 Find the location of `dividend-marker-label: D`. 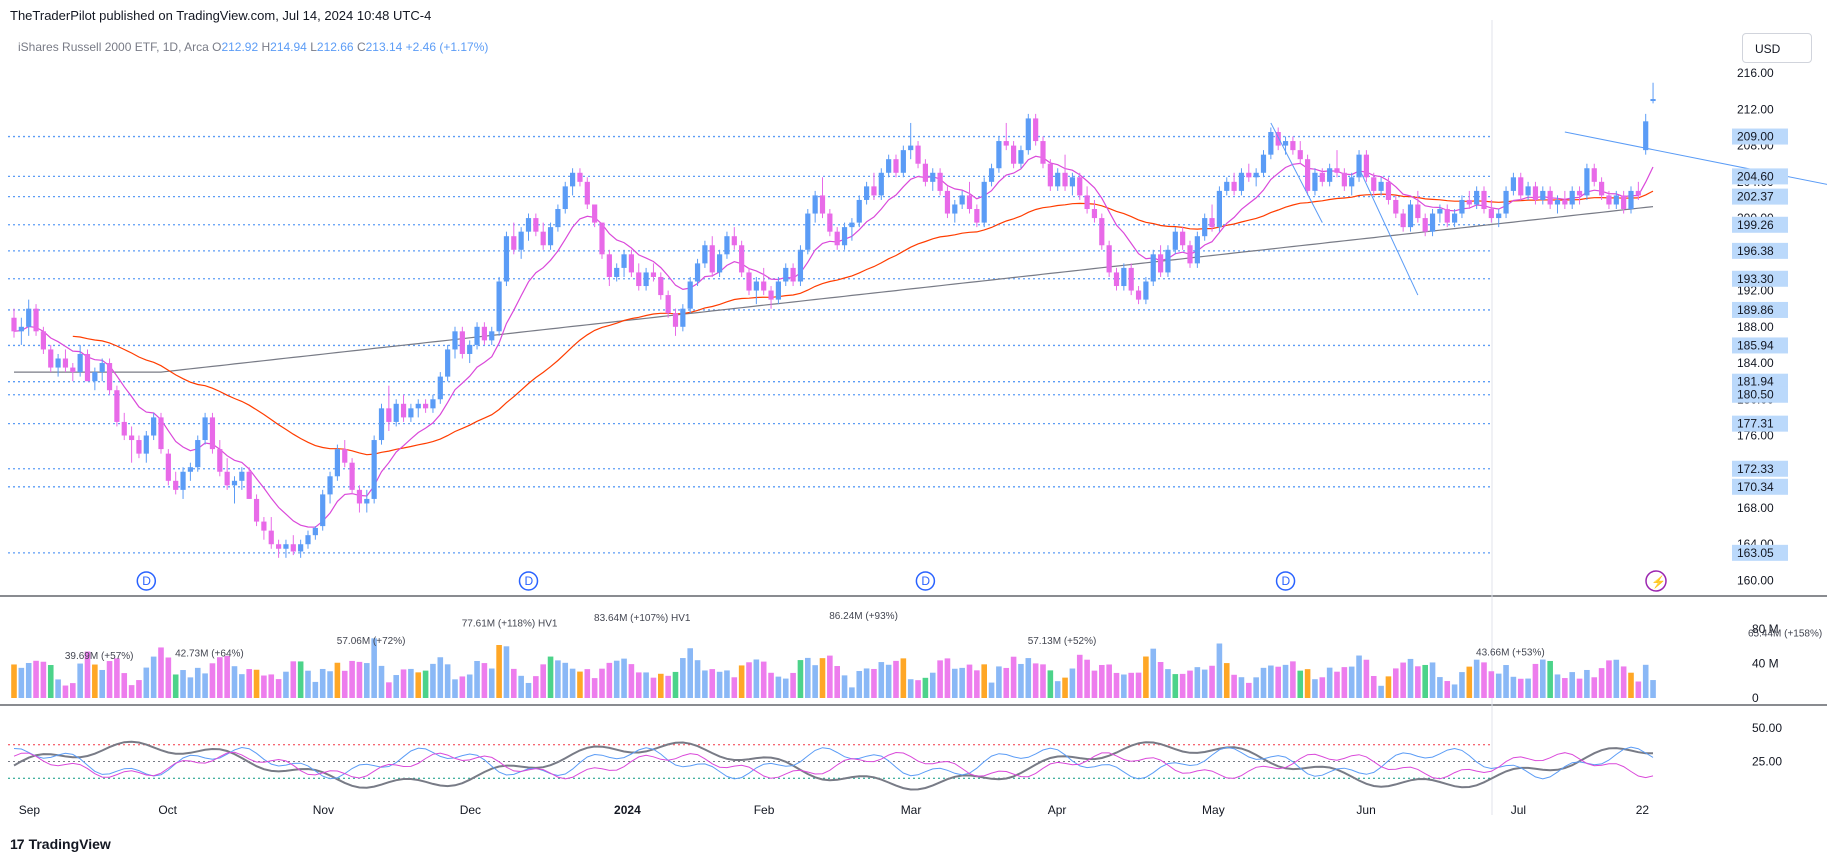

dividend-marker-label: D is located at coordinates (146, 581).